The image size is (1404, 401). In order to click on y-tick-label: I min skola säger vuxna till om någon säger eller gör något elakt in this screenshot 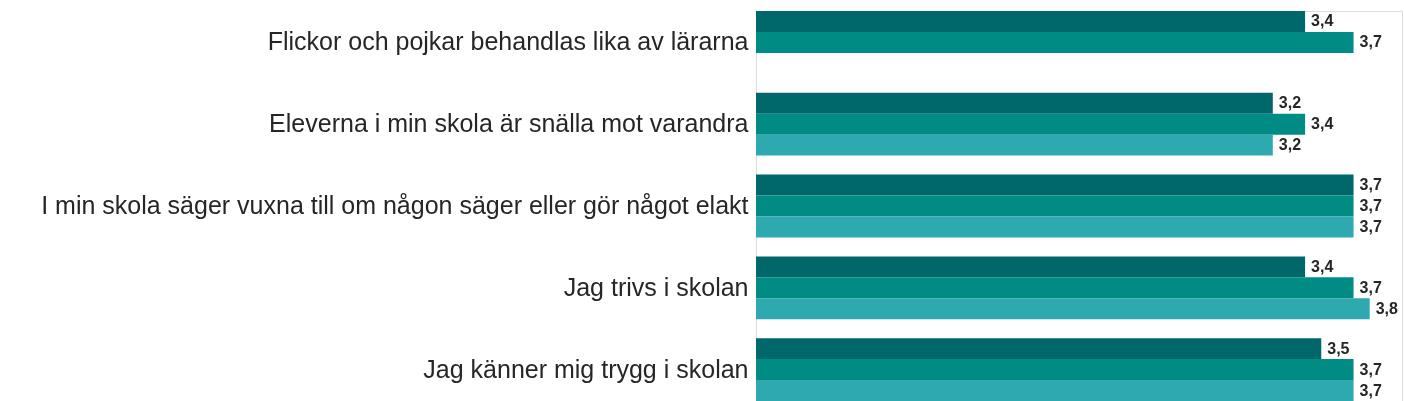, I will do `click(395, 205)`.